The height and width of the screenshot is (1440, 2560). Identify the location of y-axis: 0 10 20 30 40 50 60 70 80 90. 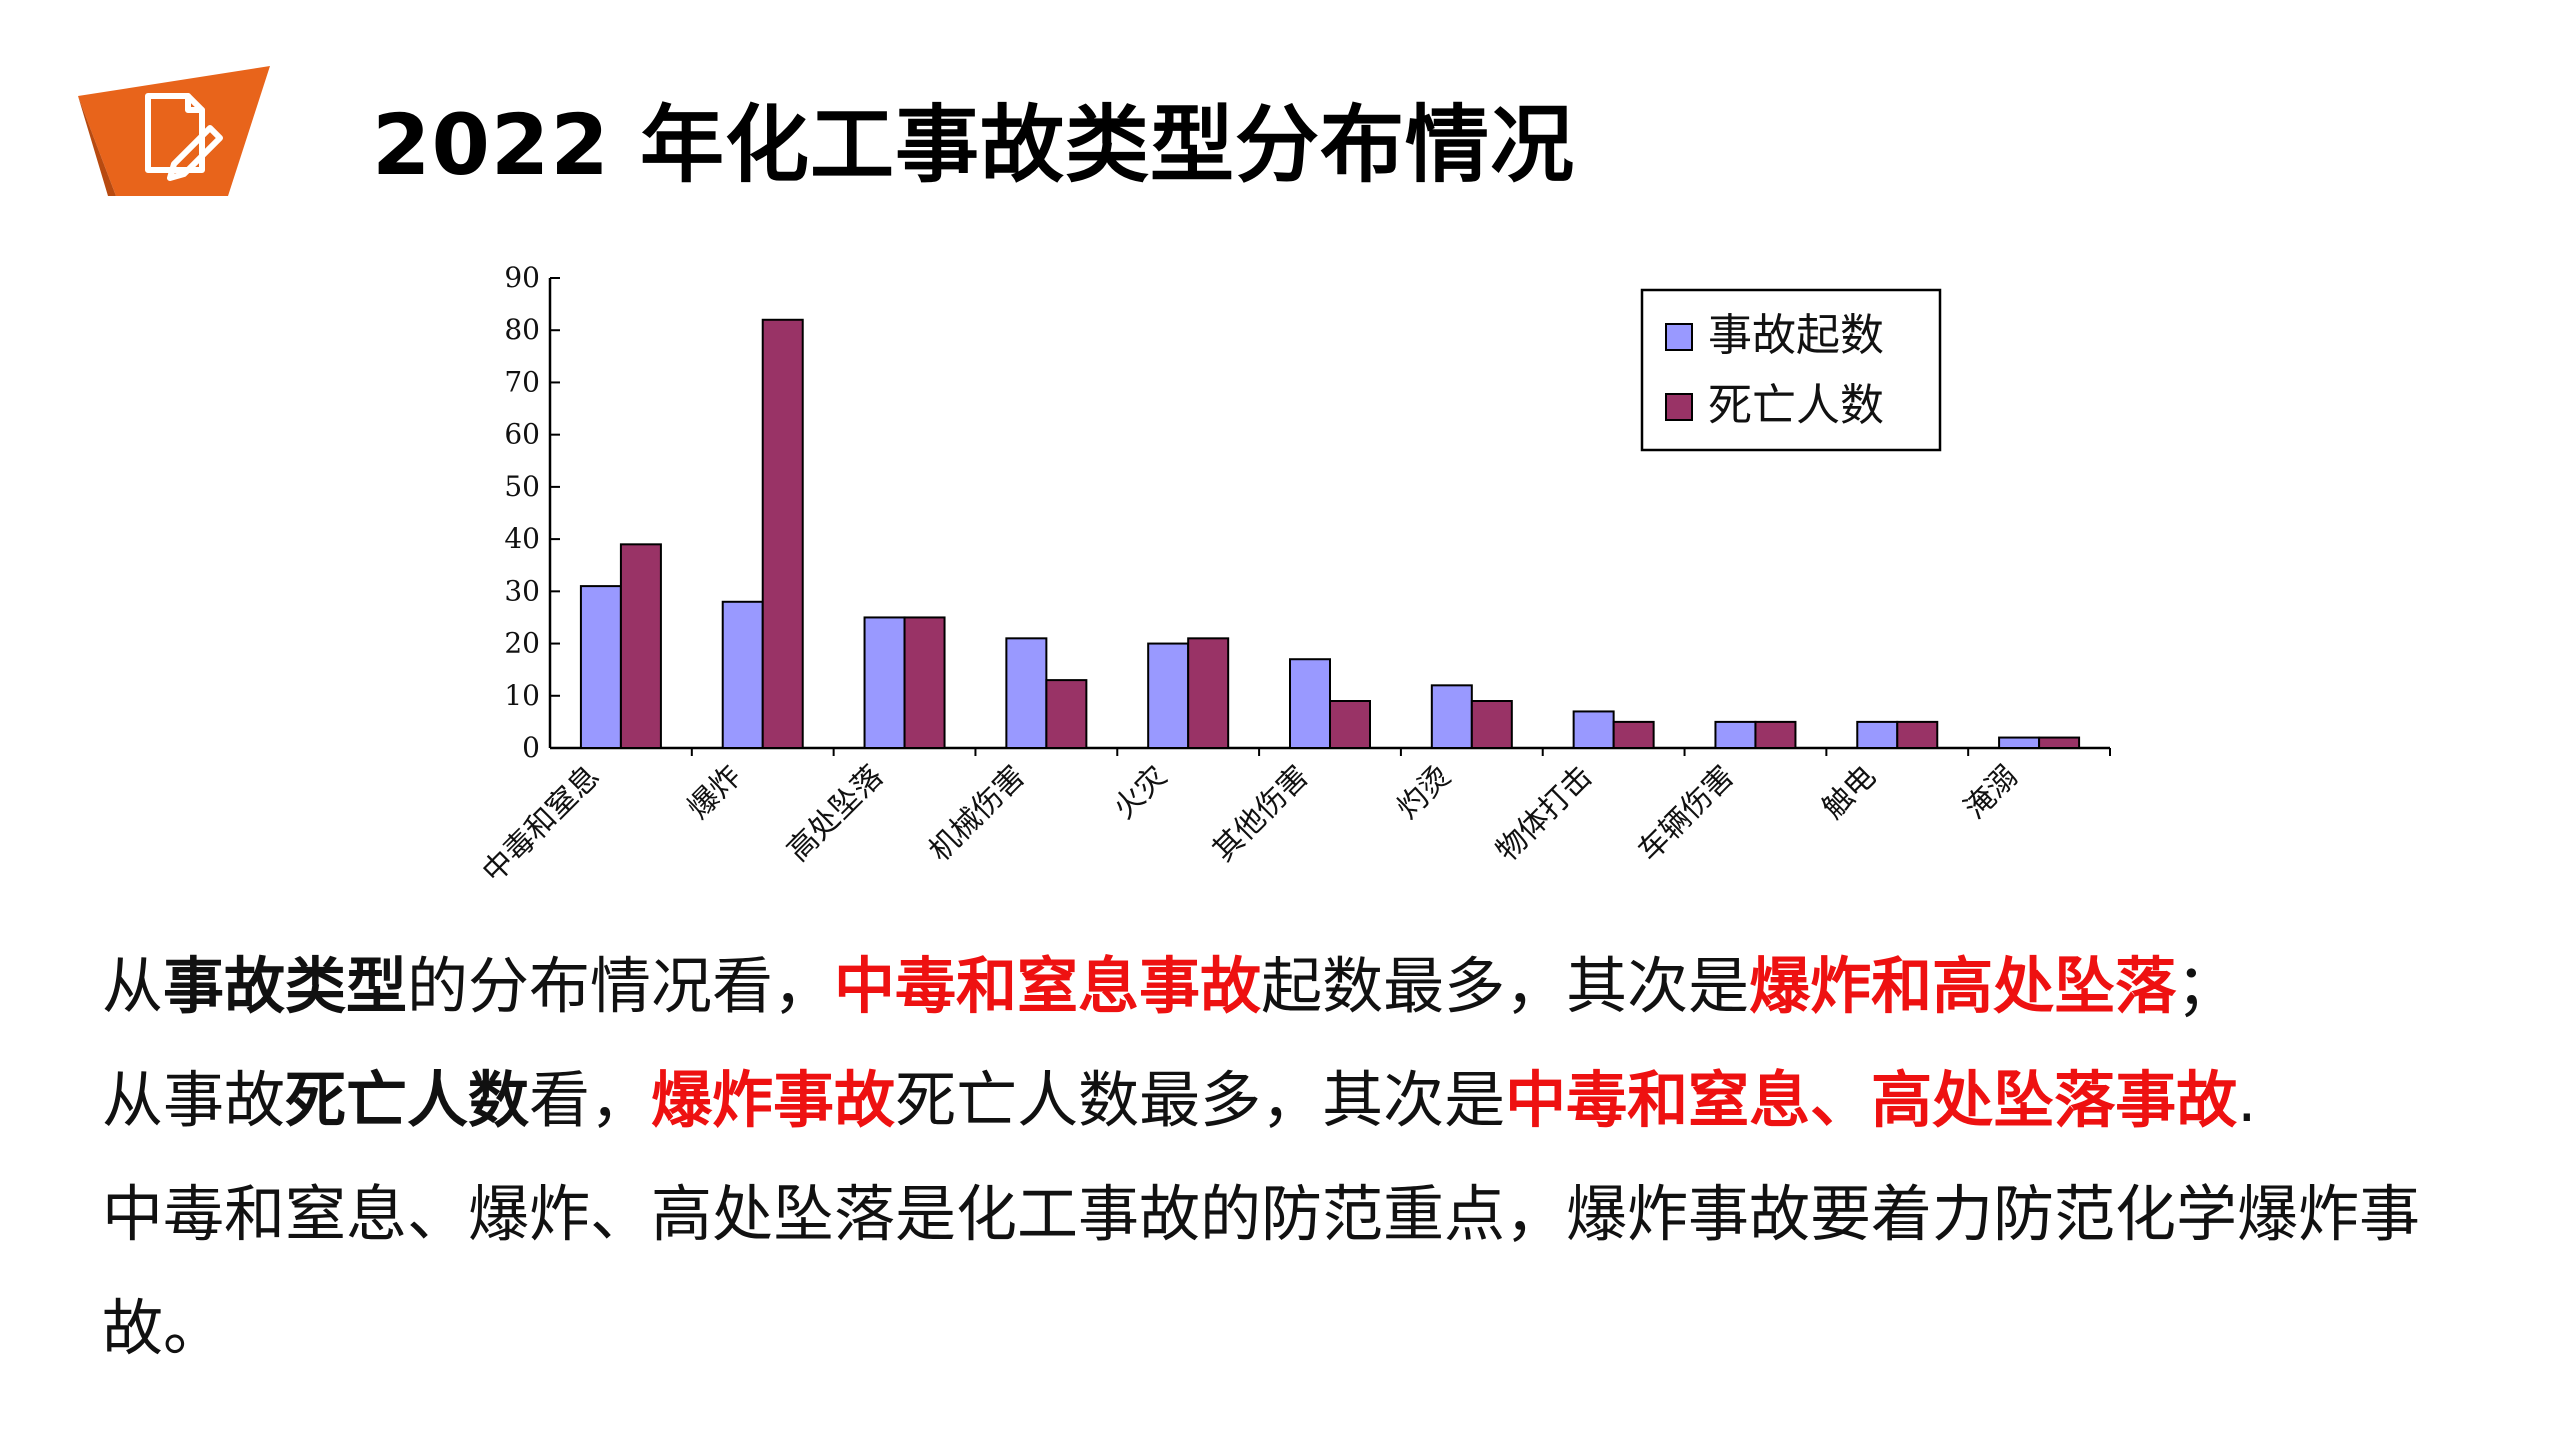
(532, 512).